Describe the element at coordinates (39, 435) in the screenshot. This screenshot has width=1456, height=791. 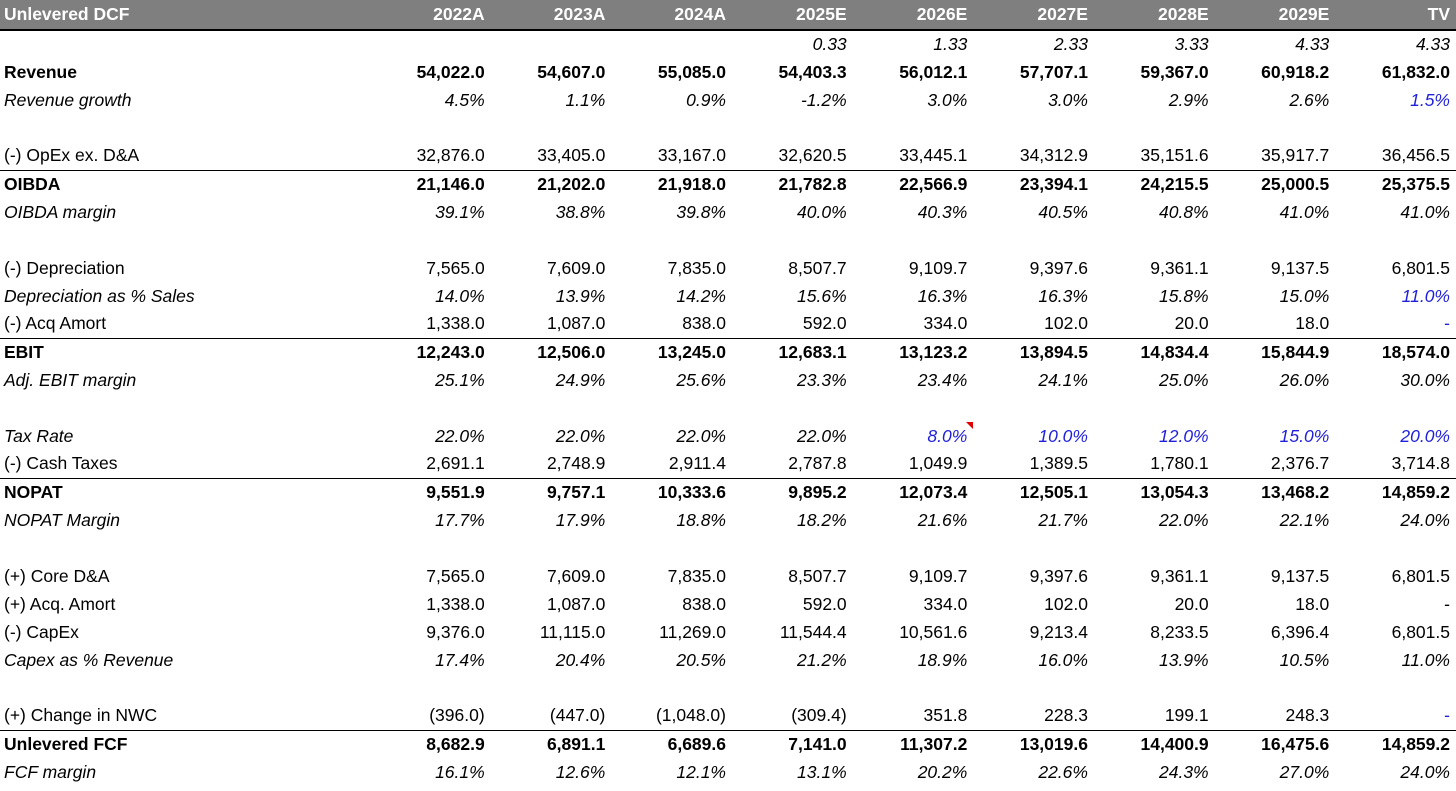
I see `row-label: Tax Rate` at that location.